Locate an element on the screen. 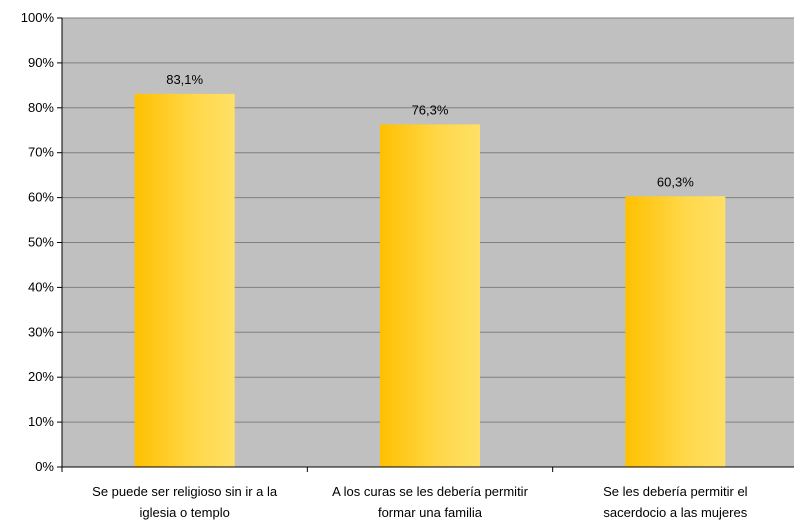  data-labels: 83,1% 76,3% 60,3% is located at coordinates (430, 130).